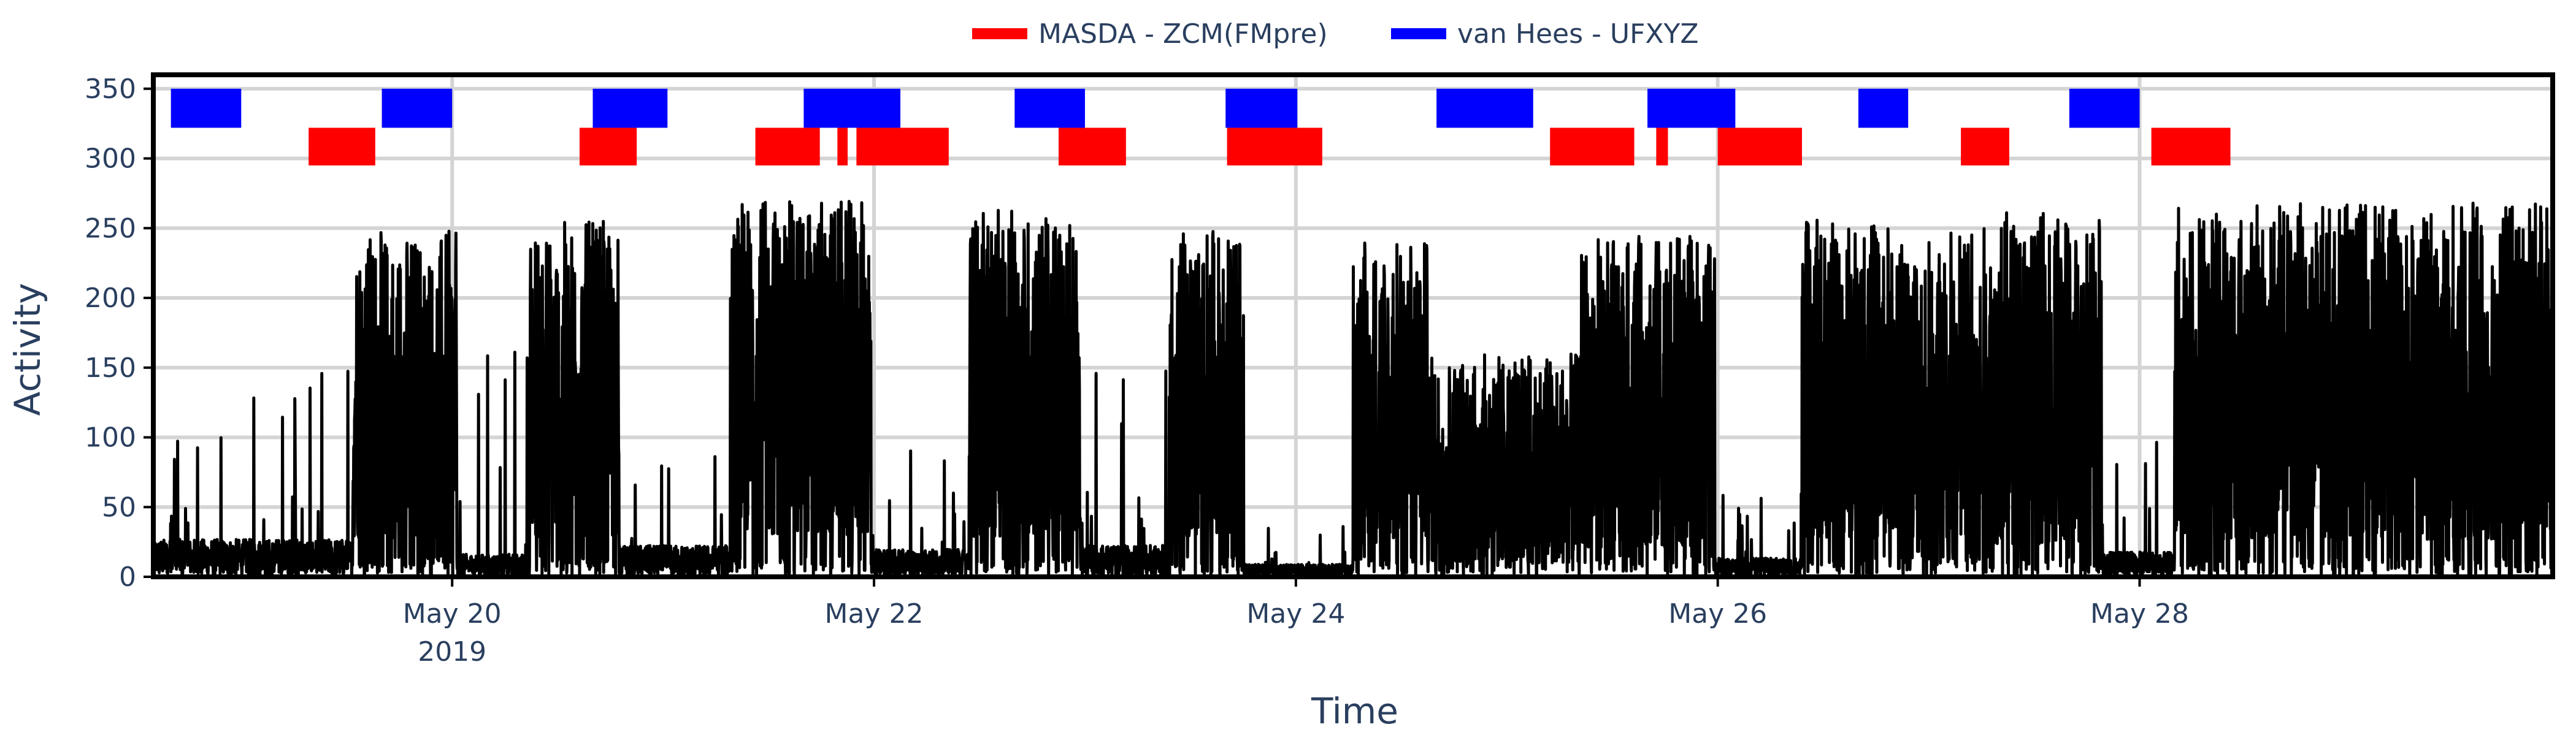  What do you see at coordinates (119, 508) in the screenshot?
I see `y-tick-label: 50` at bounding box center [119, 508].